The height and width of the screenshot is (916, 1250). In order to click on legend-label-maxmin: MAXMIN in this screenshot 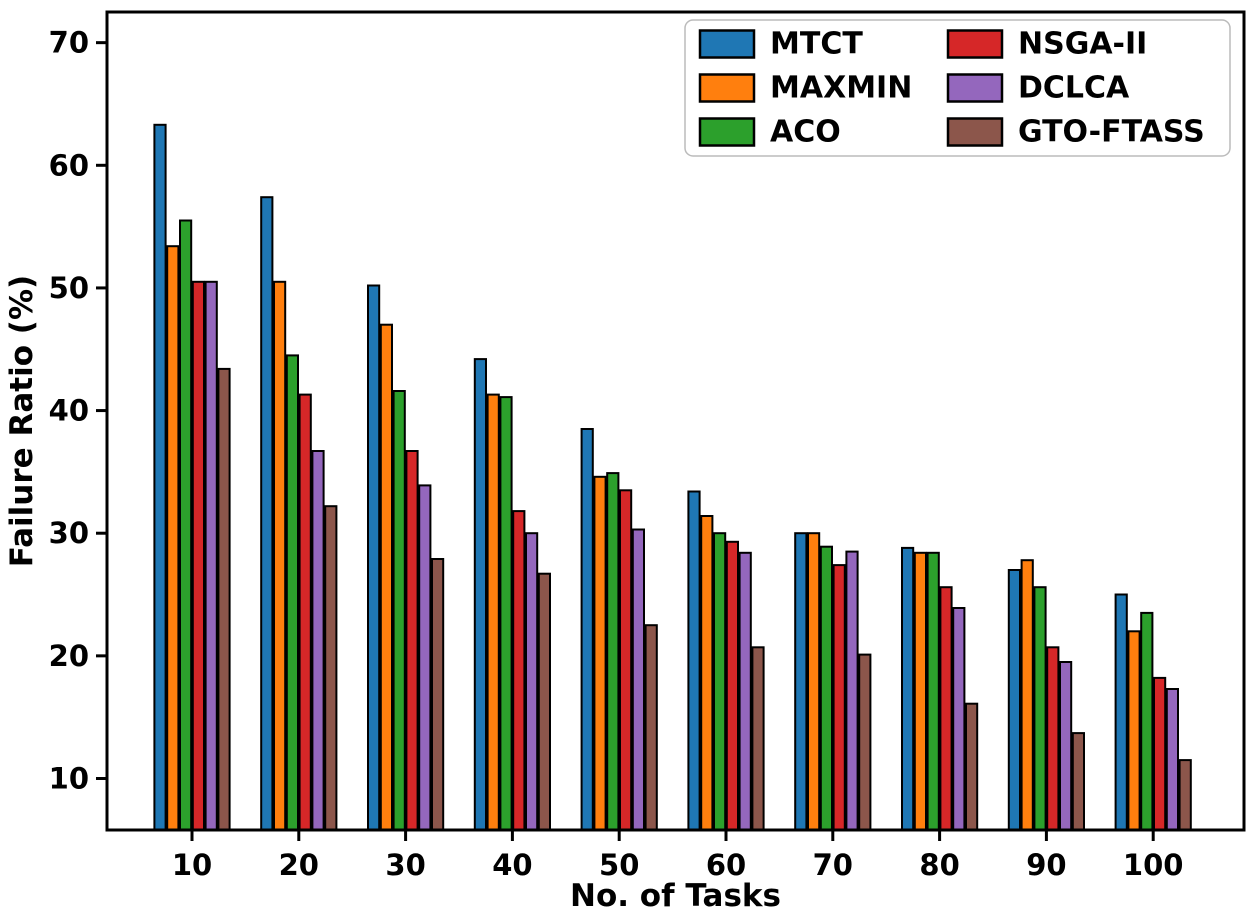, I will do `click(841, 88)`.